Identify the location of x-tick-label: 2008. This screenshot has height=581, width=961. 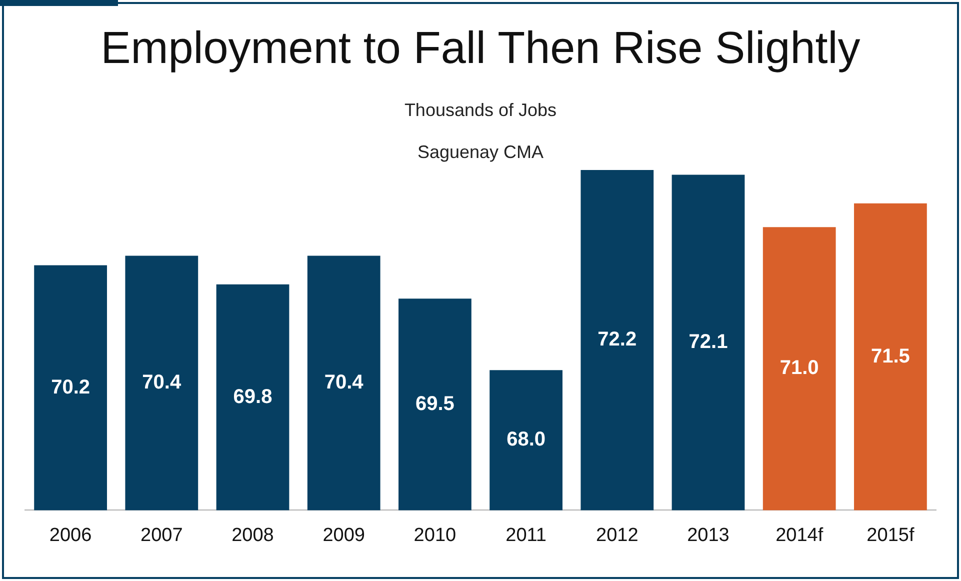
(253, 535).